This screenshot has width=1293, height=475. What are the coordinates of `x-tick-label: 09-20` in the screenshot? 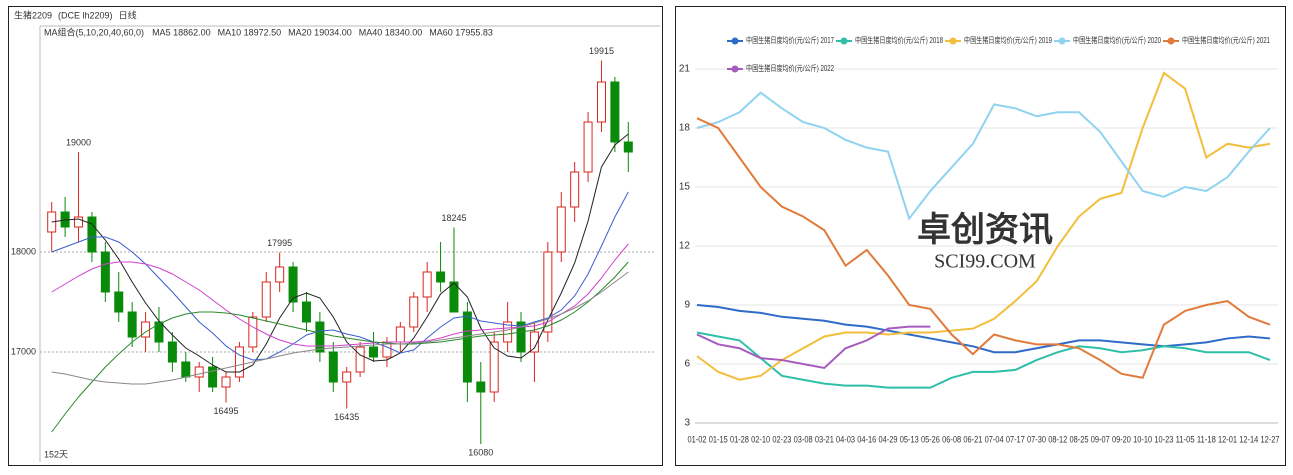 It's located at (1121, 439).